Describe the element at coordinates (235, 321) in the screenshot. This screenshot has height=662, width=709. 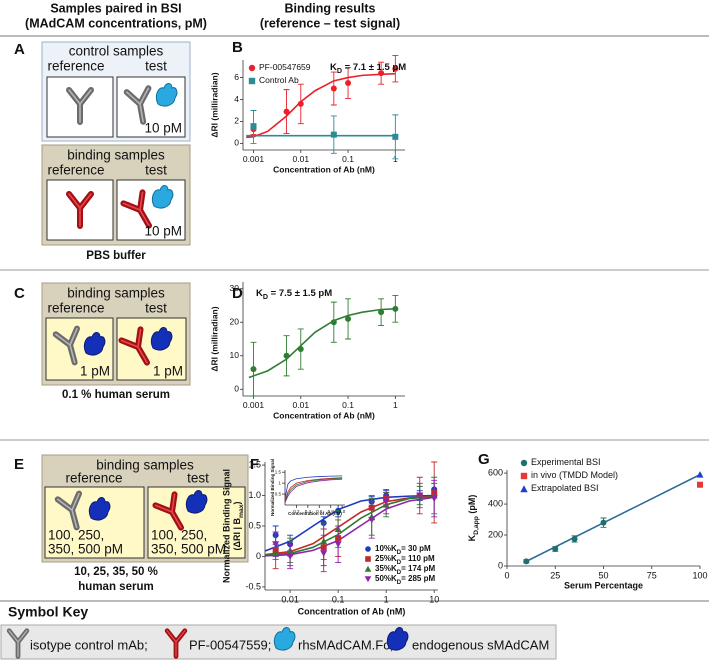
I see `y-tick-label: 20` at that location.